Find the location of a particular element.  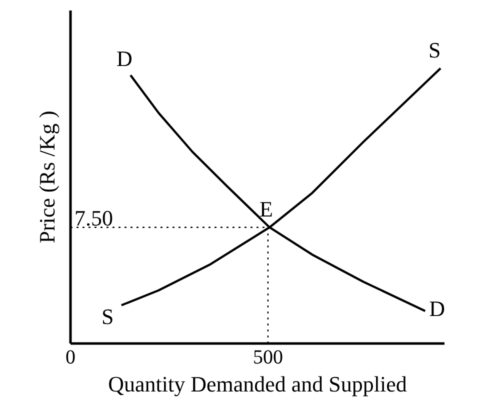

x-tick-label: 0 is located at coordinates (71, 357).